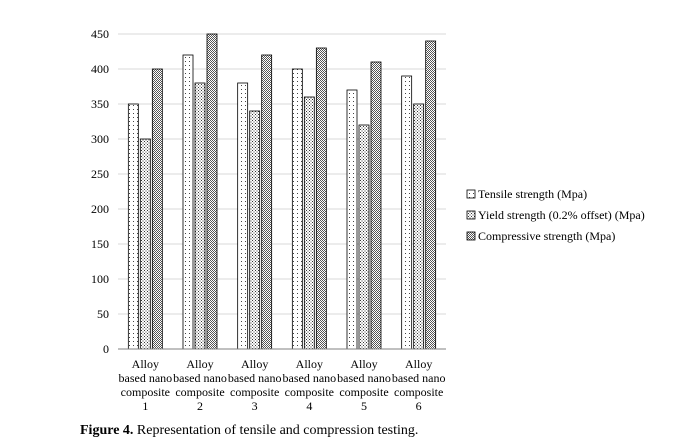  I want to click on y-tick-label: 150, so click(100, 244).